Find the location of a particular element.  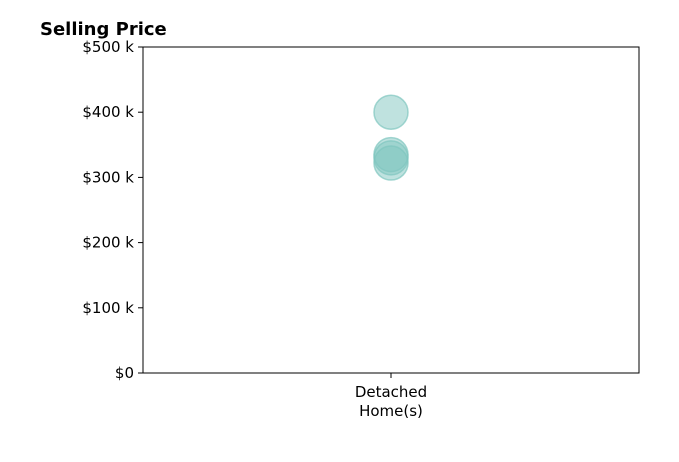

y-tick-label: $300 k is located at coordinates (108, 177).